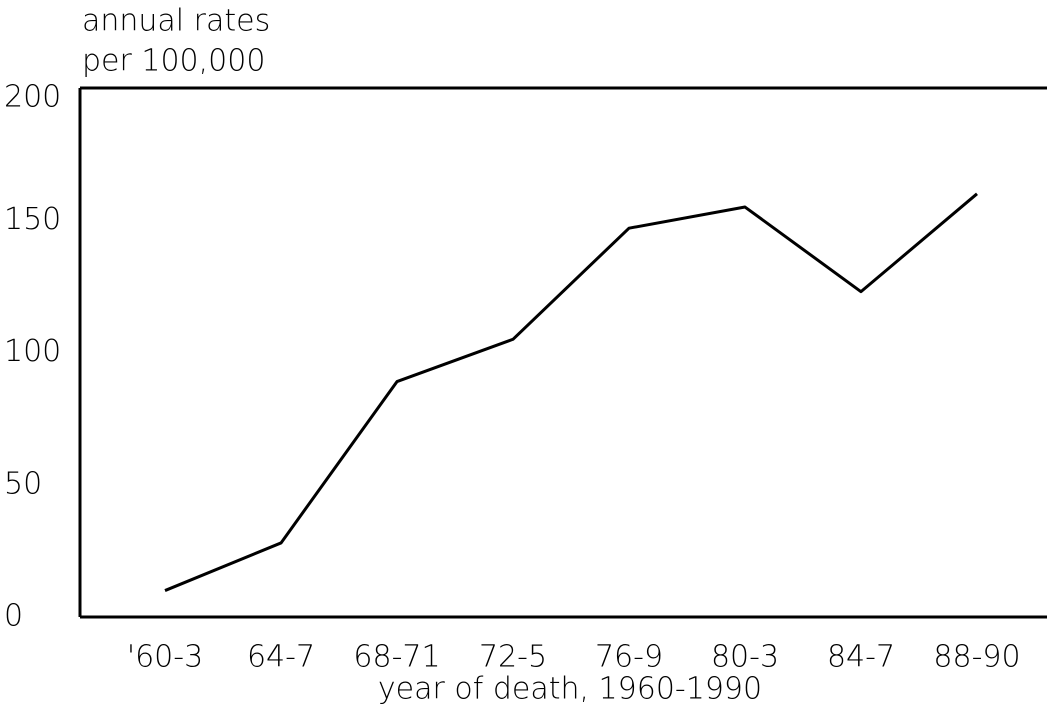  I want to click on x-tick-label: 80-3, so click(745, 657).